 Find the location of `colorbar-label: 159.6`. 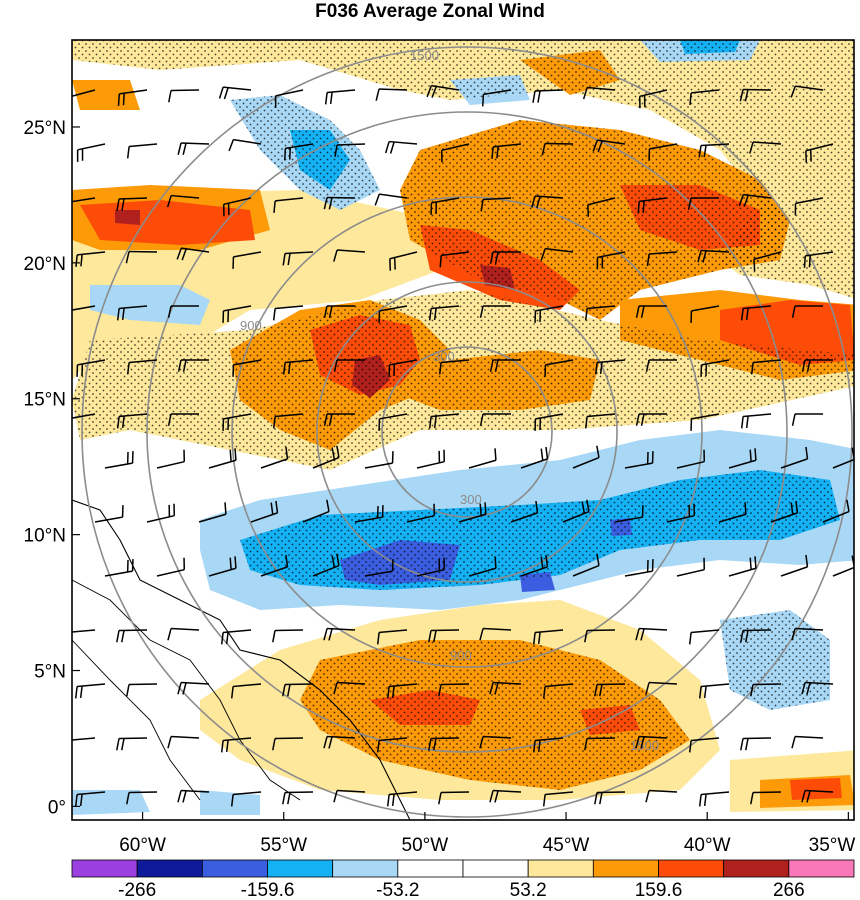

colorbar-label: 159.6 is located at coordinates (659, 890).